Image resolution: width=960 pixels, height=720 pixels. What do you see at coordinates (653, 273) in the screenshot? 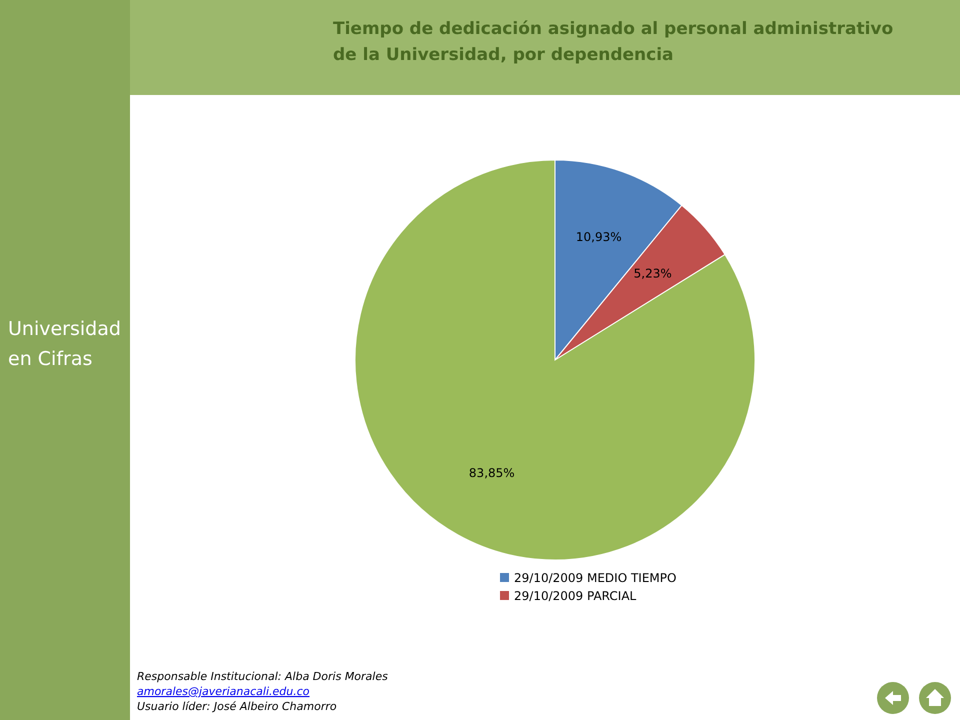
I see `data-label: 5,23%` at bounding box center [653, 273].